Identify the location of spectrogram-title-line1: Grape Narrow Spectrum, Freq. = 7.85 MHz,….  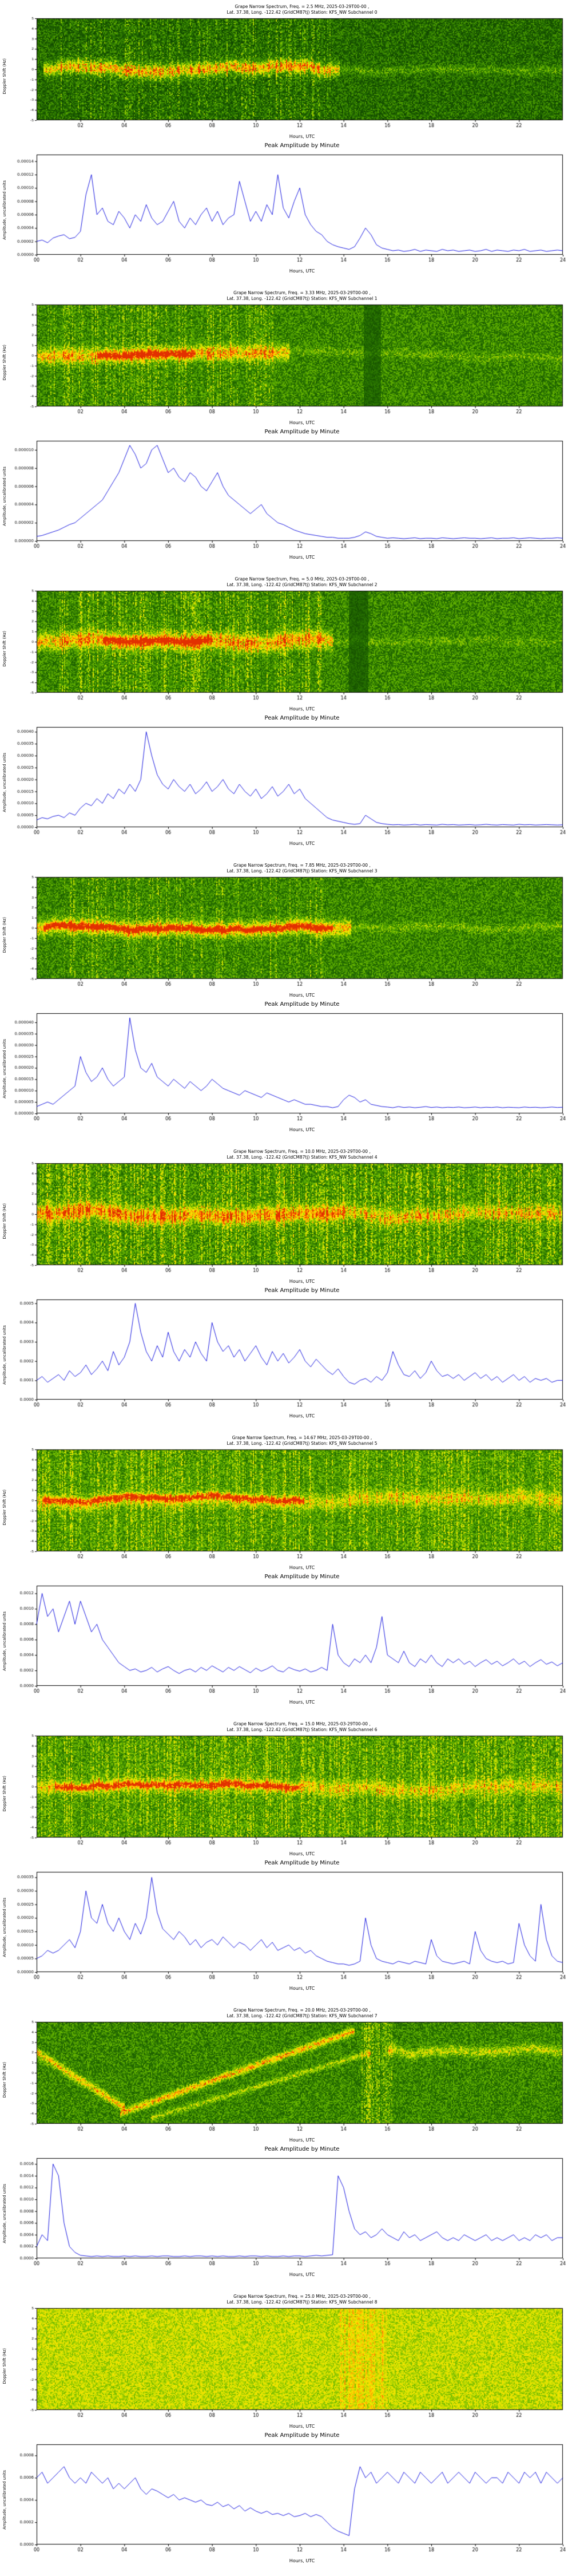
(302, 865).